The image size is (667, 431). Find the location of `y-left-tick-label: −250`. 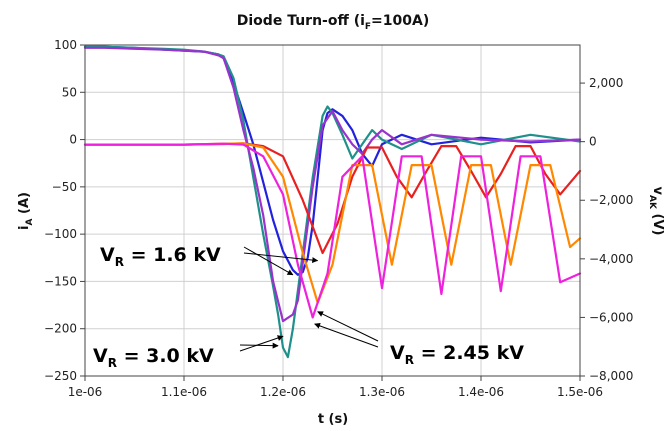

y-left-tick-label: −250 is located at coordinates (60, 376).